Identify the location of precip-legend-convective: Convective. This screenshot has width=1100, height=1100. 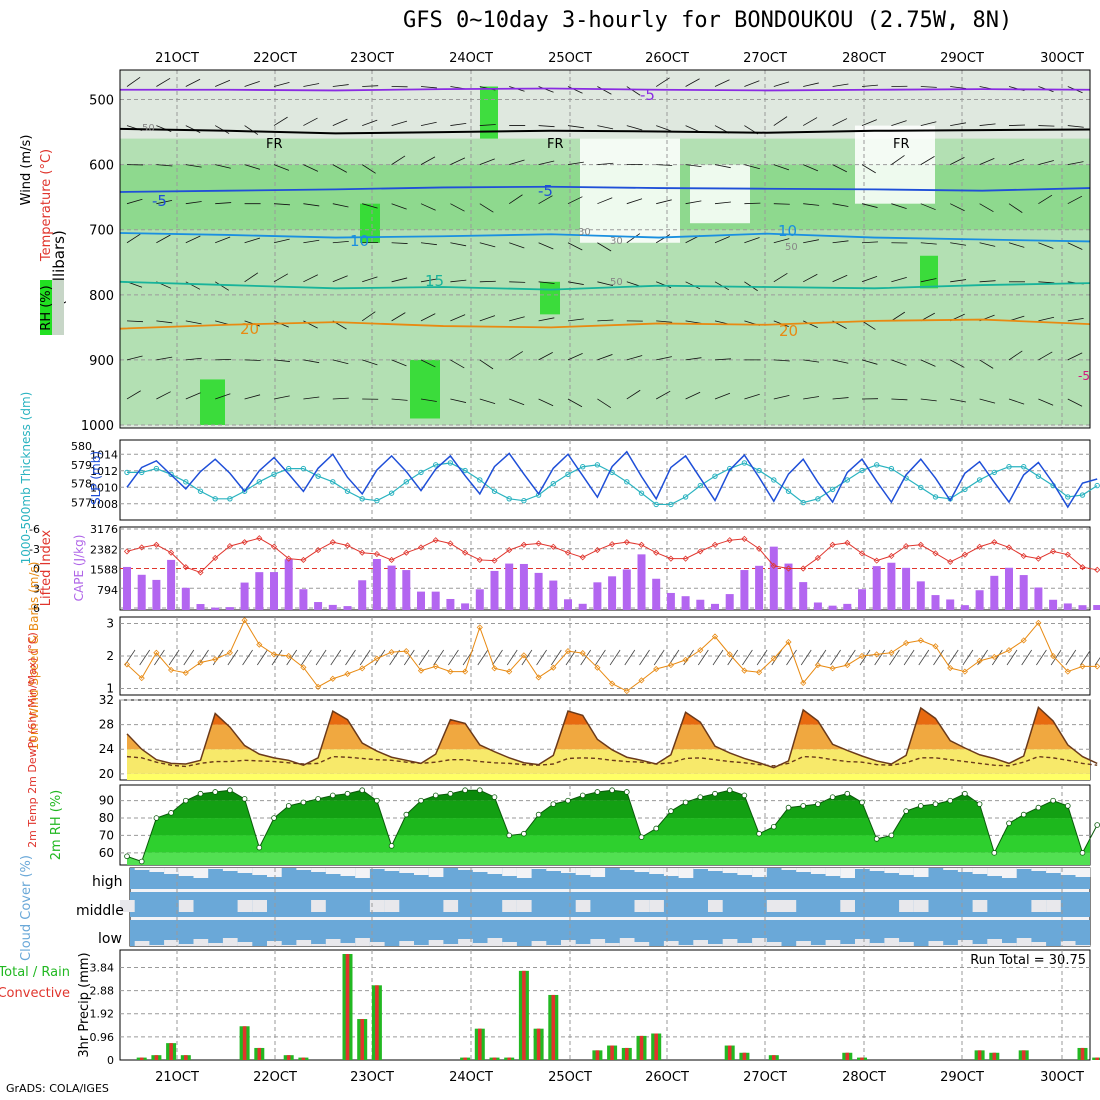
(35, 993).